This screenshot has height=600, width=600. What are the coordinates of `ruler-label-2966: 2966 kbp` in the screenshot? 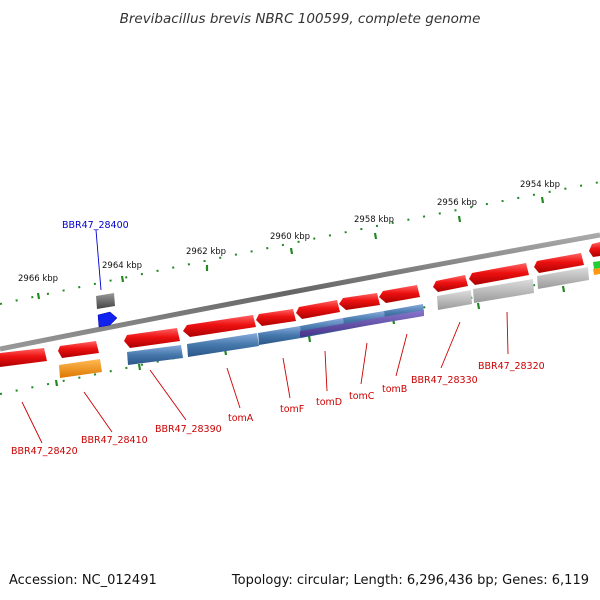 It's located at (38, 279).